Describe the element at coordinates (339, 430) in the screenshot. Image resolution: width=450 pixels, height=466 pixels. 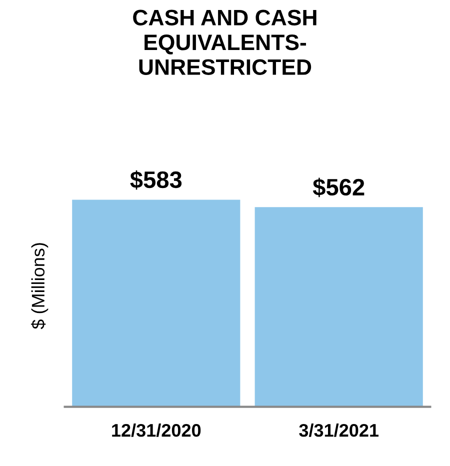
I see `x-tick-label: 3/31/2021` at that location.